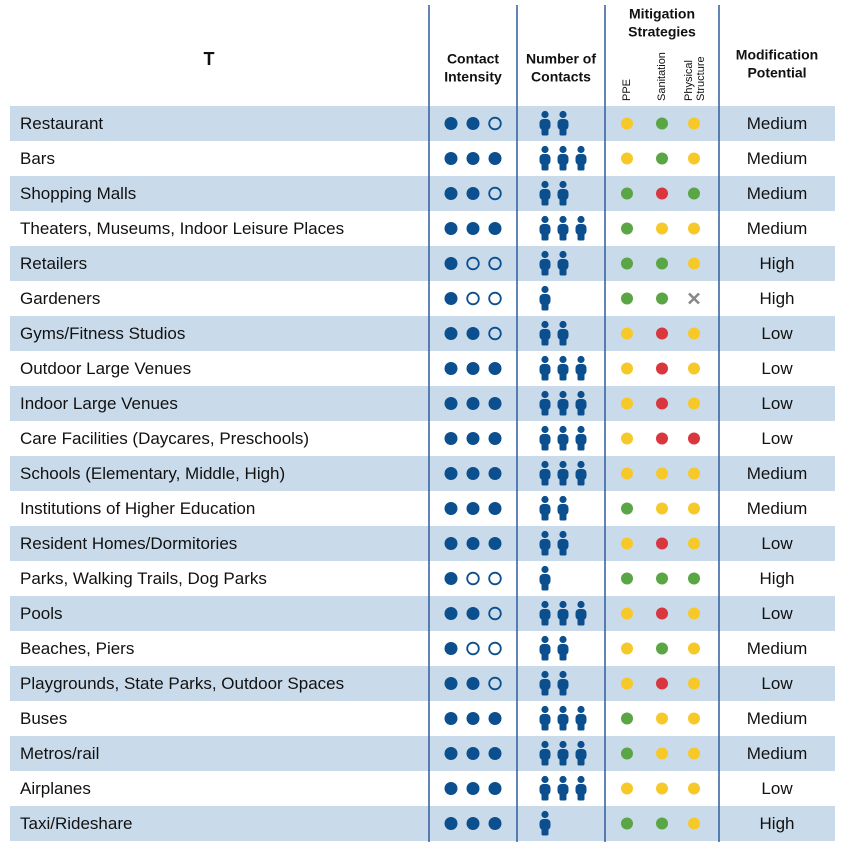  Describe the element at coordinates (76, 823) in the screenshot. I see `row-type: Taxi/Rideshare` at that location.